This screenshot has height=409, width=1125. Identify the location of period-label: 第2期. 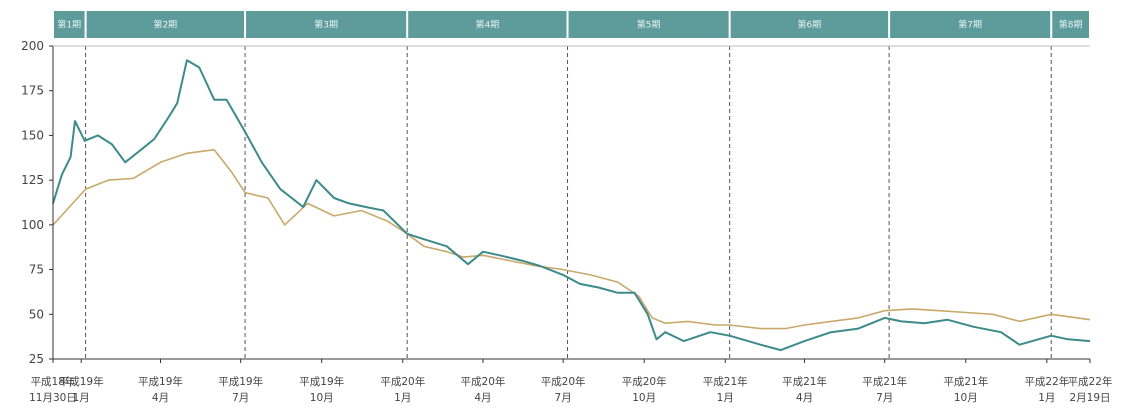
(165, 25).